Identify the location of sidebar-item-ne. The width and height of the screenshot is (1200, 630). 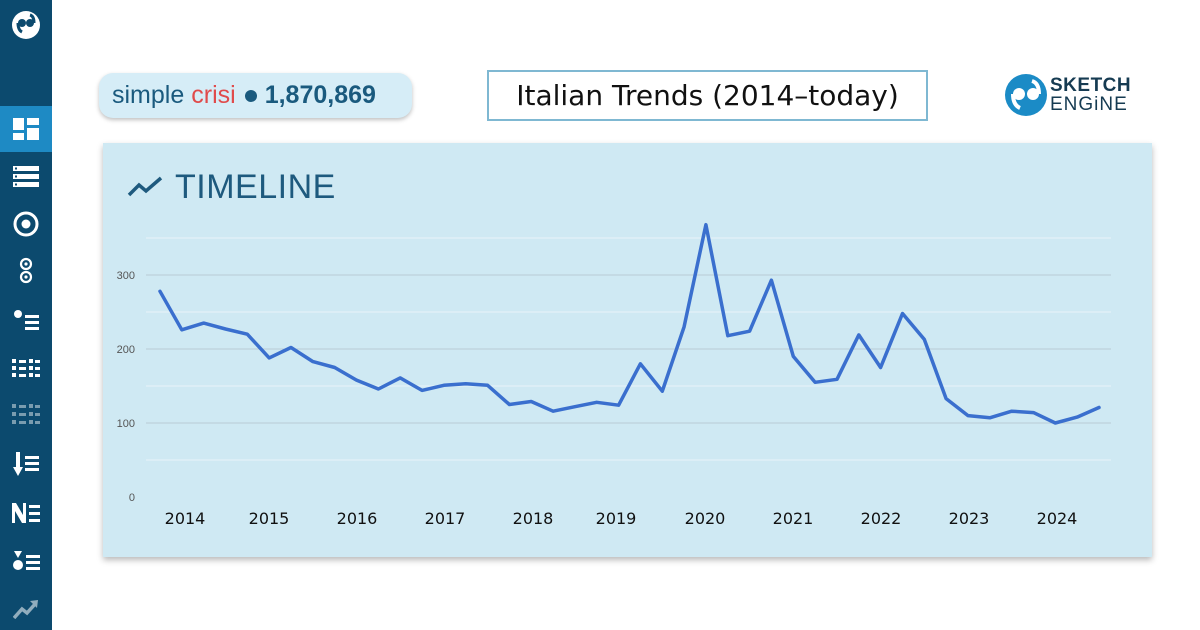
(26, 513).